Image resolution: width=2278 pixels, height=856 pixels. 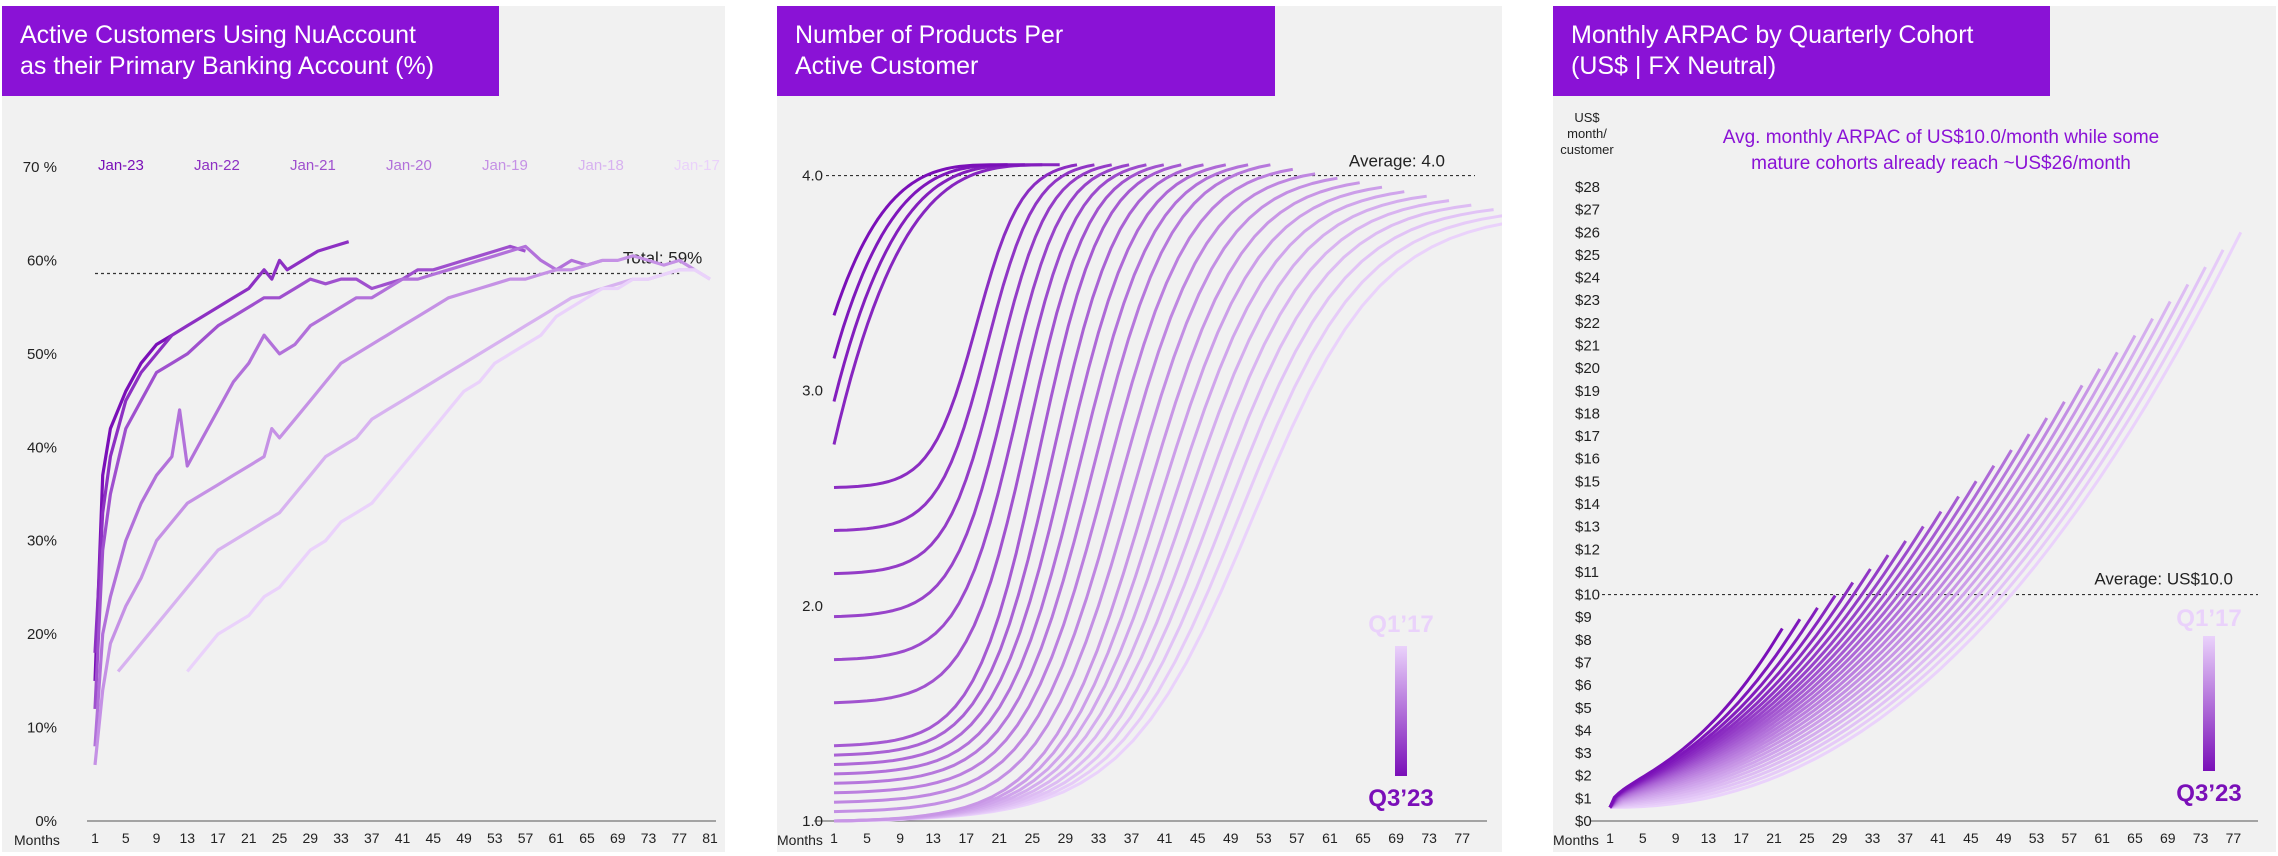 I want to click on y-tick-label: 10%, so click(x=42, y=728).